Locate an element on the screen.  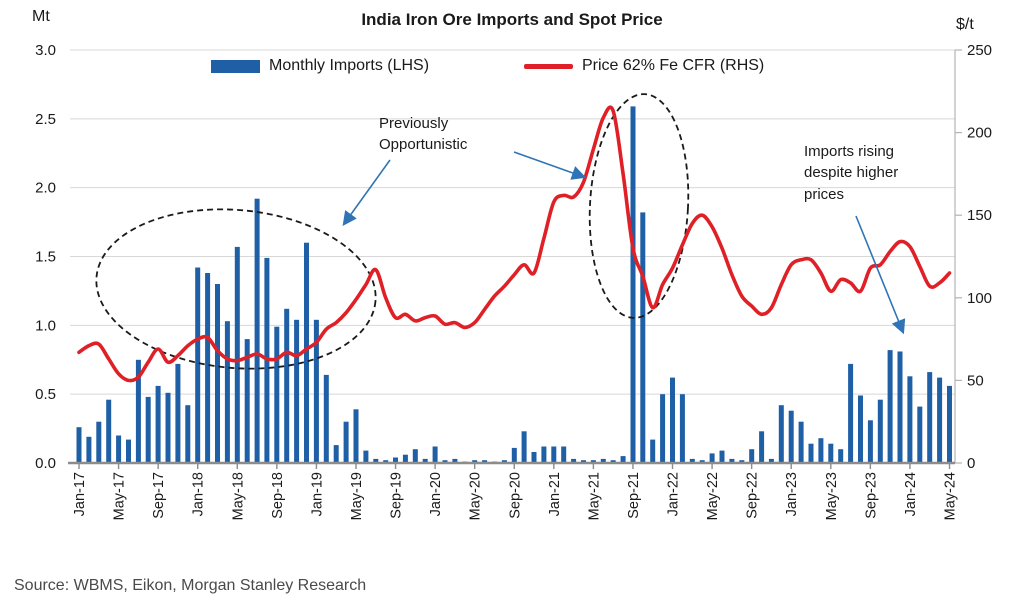
x-tick-label: May-24 is located at coordinates (951, 496).